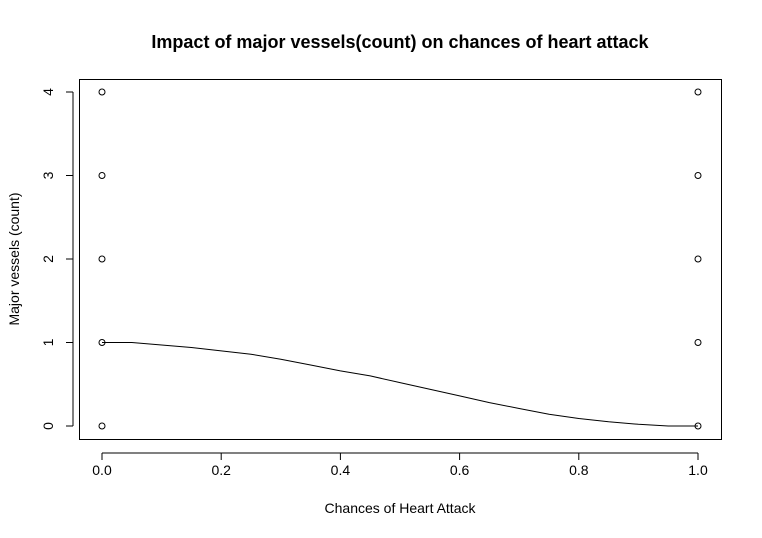 This screenshot has width=762, height=538. Describe the element at coordinates (48, 175) in the screenshot. I see `y-tick-label: 3` at that location.